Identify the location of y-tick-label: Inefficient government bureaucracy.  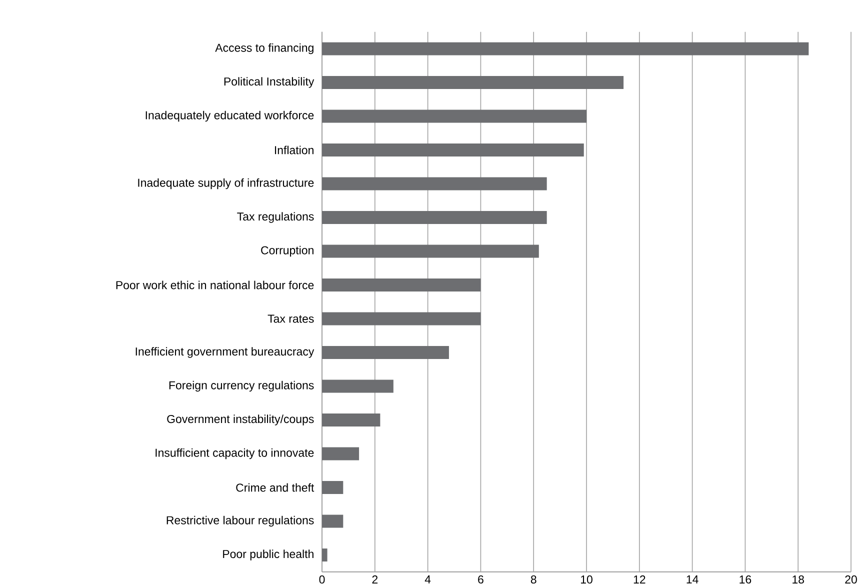
(225, 352).